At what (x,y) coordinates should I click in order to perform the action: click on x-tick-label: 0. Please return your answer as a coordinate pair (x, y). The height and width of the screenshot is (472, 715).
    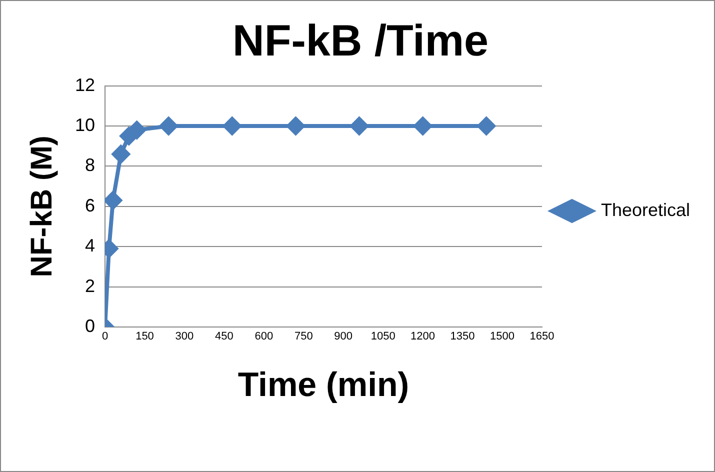
    Looking at the image, I should click on (105, 336).